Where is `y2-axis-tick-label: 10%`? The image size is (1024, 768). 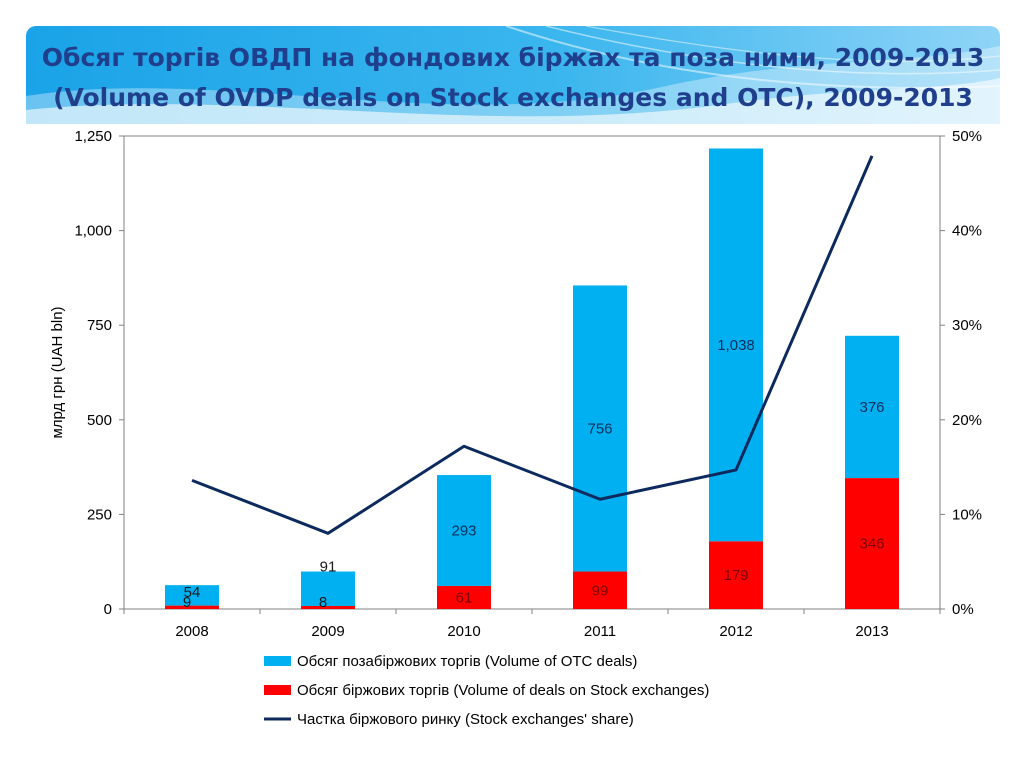 y2-axis-tick-label: 10% is located at coordinates (967, 514).